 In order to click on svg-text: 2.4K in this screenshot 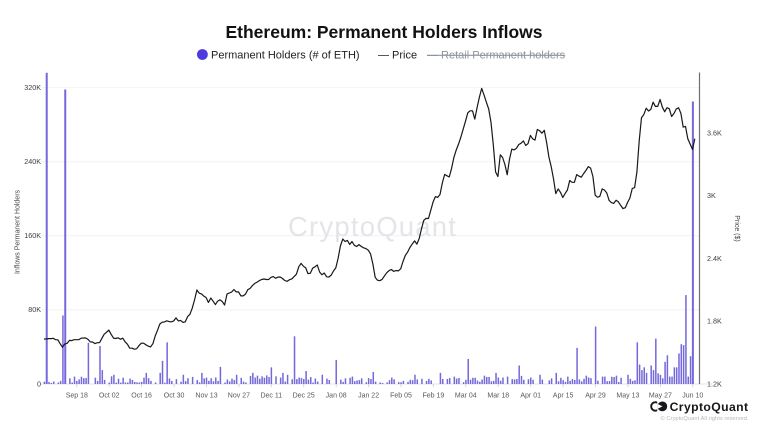, I will do `click(714, 258)`.